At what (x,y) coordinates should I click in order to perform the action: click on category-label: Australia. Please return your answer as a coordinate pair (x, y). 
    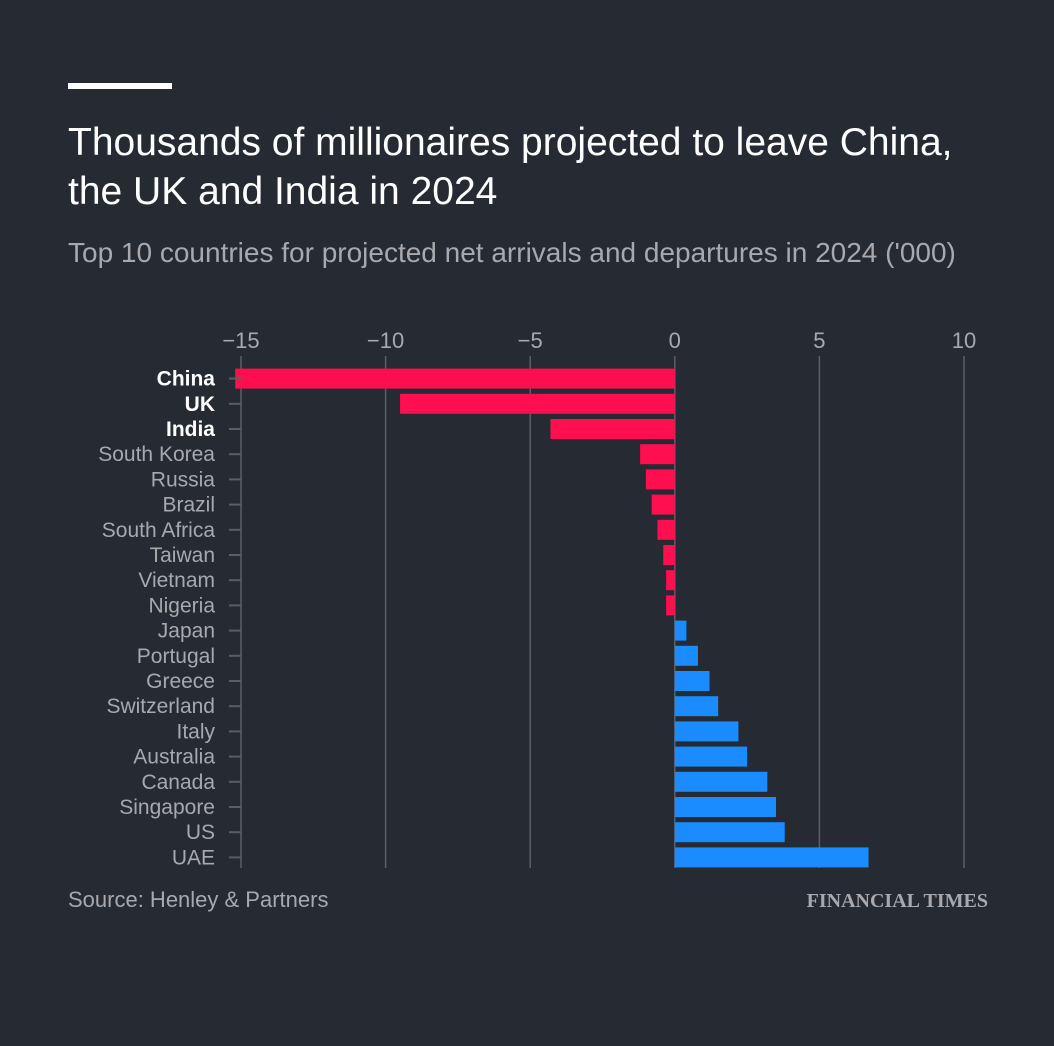
    Looking at the image, I should click on (174, 757).